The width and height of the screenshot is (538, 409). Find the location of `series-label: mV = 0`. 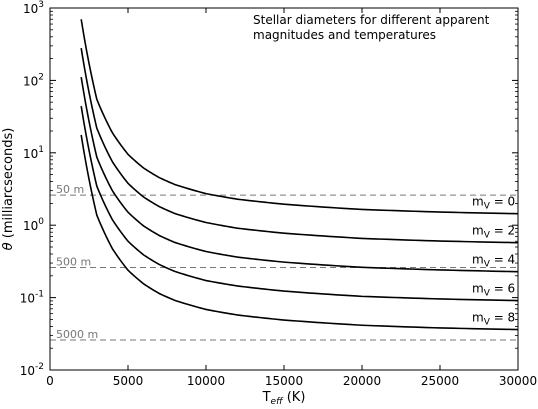

series-label: mV = 0 is located at coordinates (493, 203).